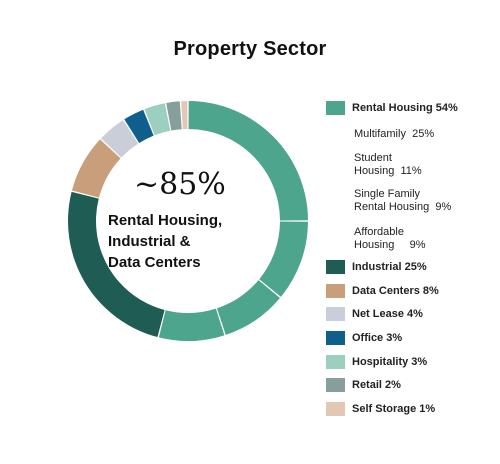  Describe the element at coordinates (392, 108) in the screenshot. I see `legend-label: Rental Housing` at that location.